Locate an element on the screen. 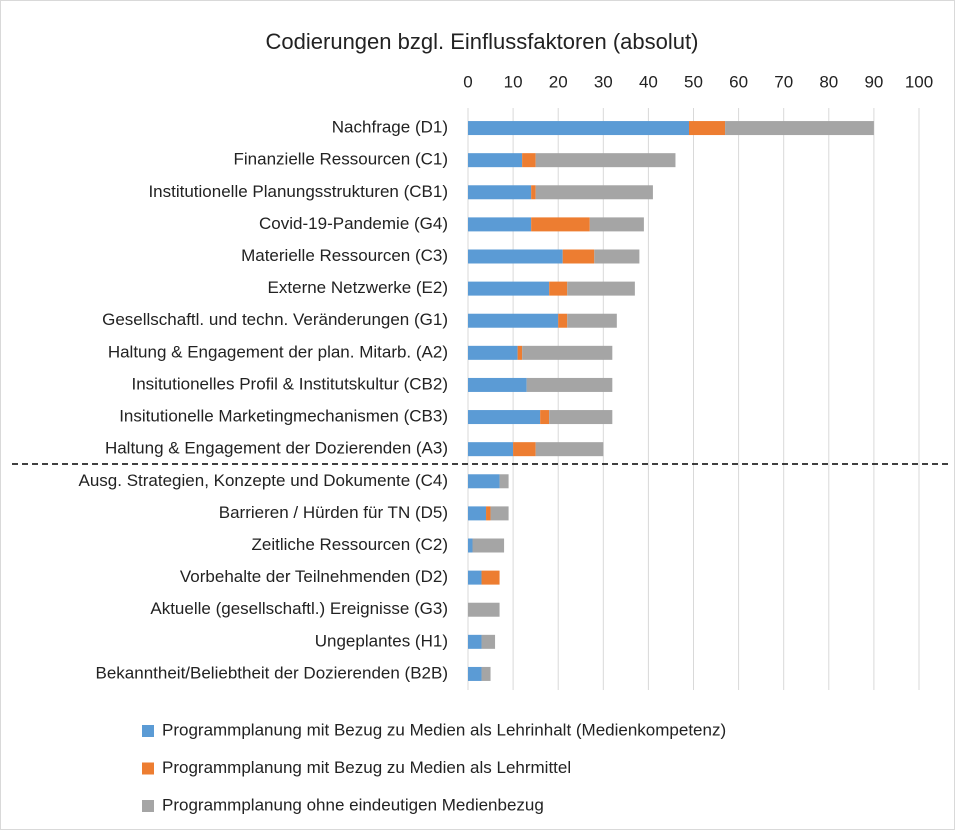 Image resolution: width=955 pixels, height=835 pixels. x-tick-label: 50 is located at coordinates (693, 81).